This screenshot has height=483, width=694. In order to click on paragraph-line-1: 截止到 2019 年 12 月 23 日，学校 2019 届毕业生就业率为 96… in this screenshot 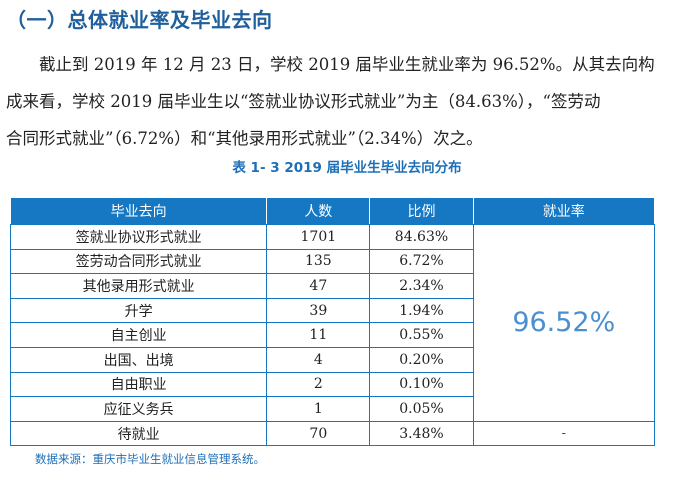, I will do `click(347, 64)`.